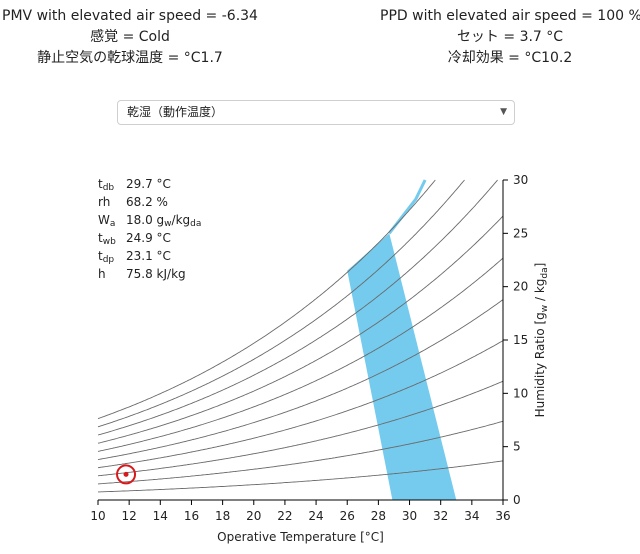 The image size is (640, 554). I want to click on y-tick-label: 25, so click(520, 233).